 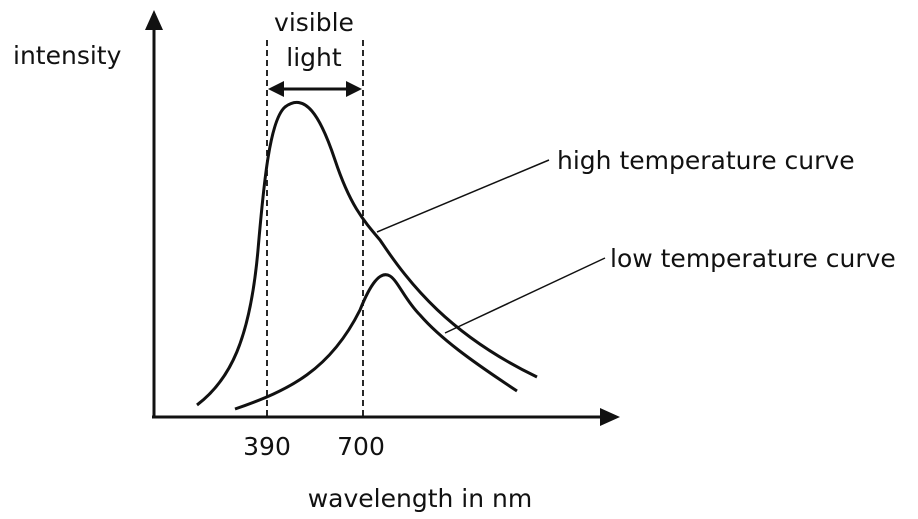 What do you see at coordinates (314, 57) in the screenshot?
I see `visible-light-label-line2: light` at bounding box center [314, 57].